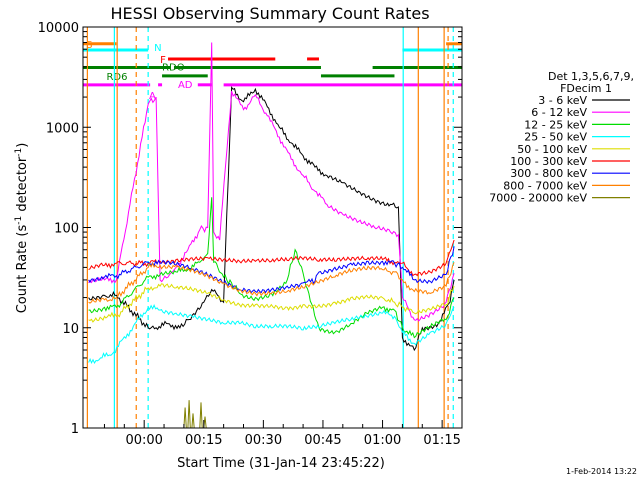  What do you see at coordinates (382, 440) in the screenshot?
I see `x-tick-label: 01:00` at bounding box center [382, 440].